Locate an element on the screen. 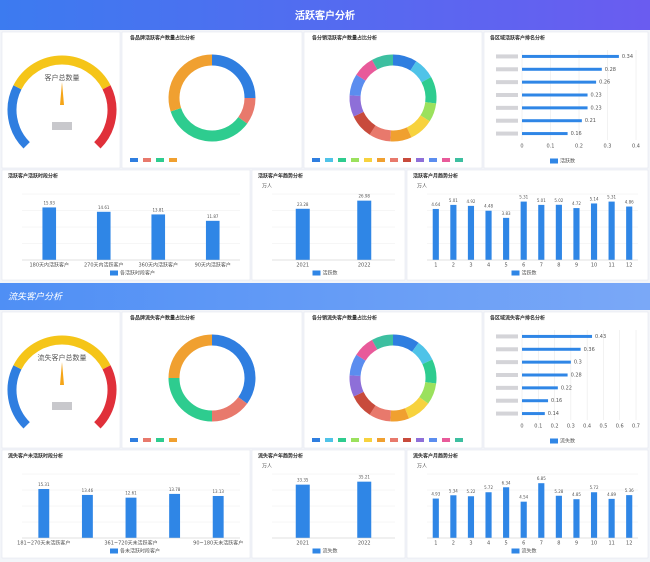 This screenshot has height=562, width=650. value-label: 0.36 is located at coordinates (589, 350).